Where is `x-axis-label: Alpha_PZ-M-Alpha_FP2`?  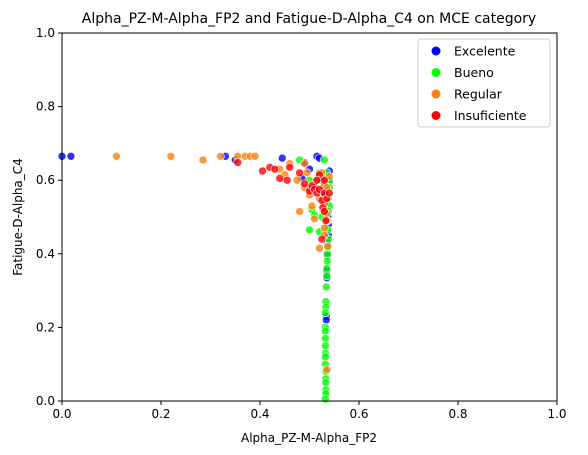
x-axis-label: Alpha_PZ-M-Alpha_FP2 is located at coordinates (309, 438).